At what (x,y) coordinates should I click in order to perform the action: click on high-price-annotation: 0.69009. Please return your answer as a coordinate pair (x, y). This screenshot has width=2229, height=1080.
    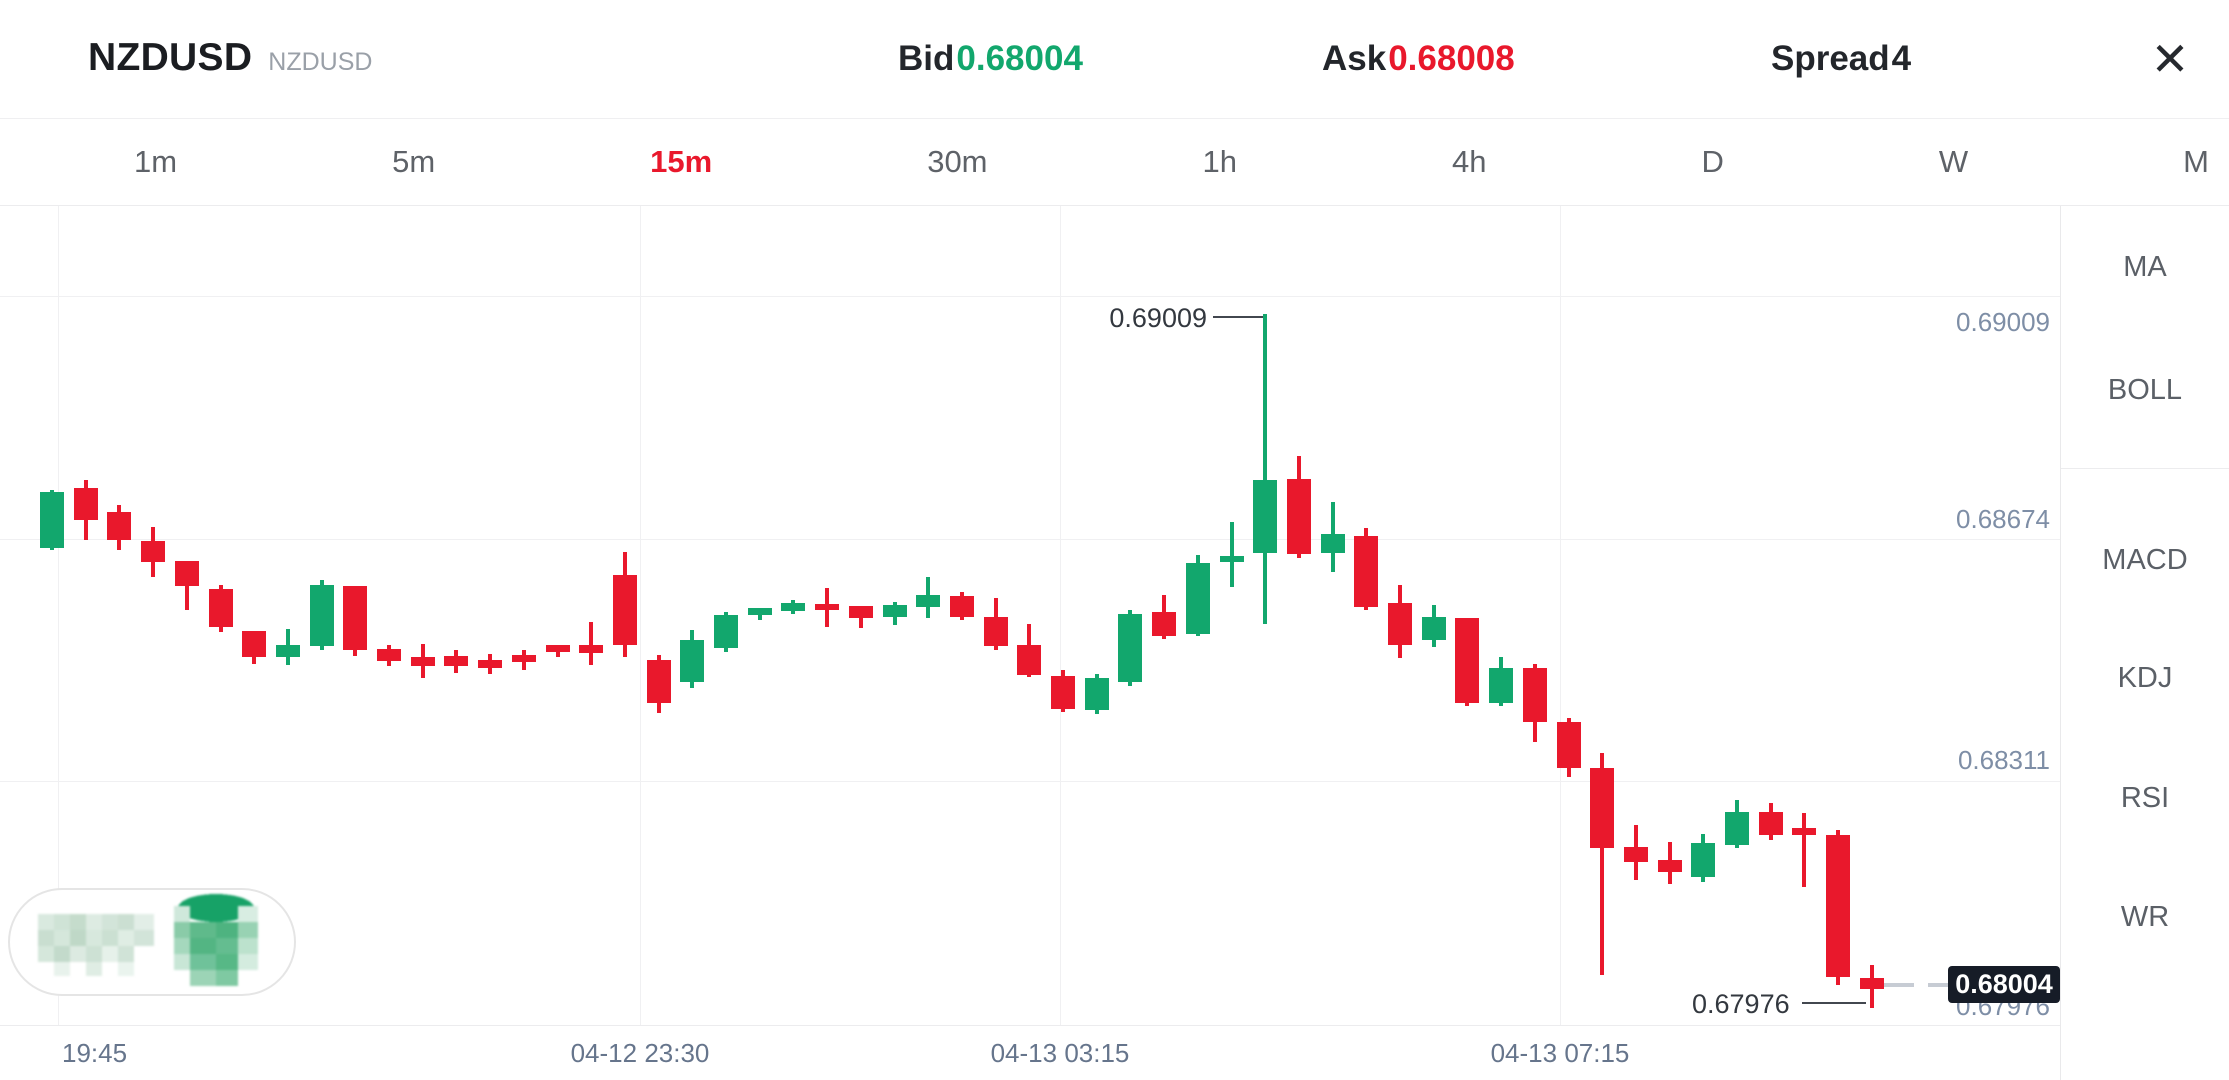
    Looking at the image, I should click on (1158, 318).